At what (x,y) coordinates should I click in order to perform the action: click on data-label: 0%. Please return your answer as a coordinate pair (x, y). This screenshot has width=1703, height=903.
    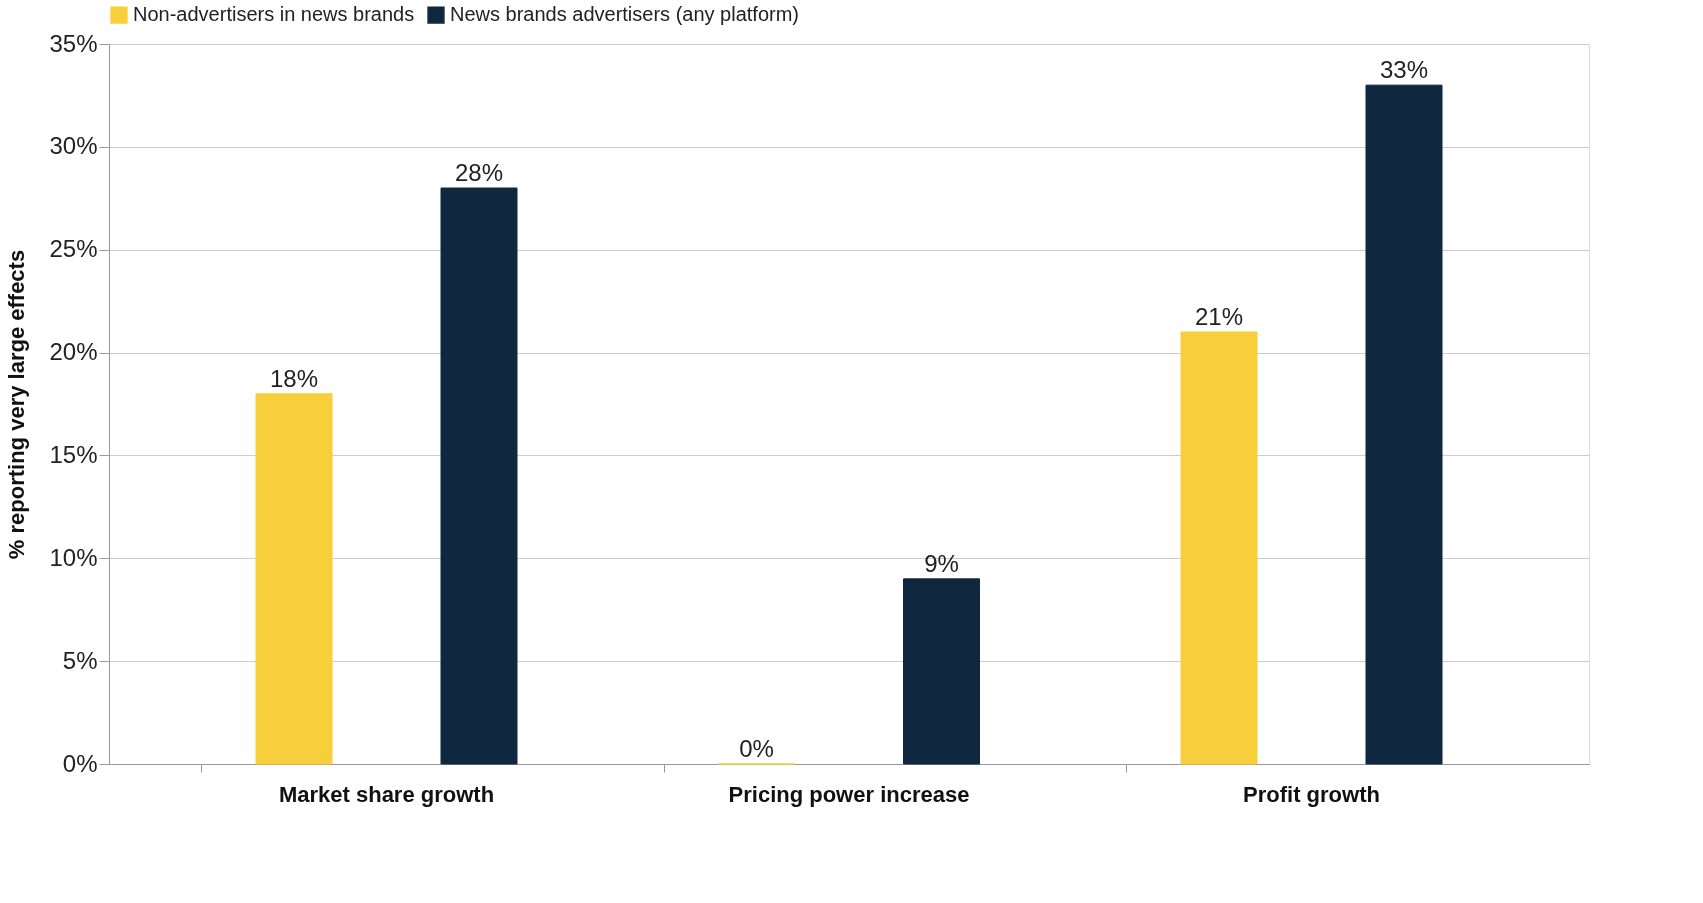
    Looking at the image, I should click on (756, 748).